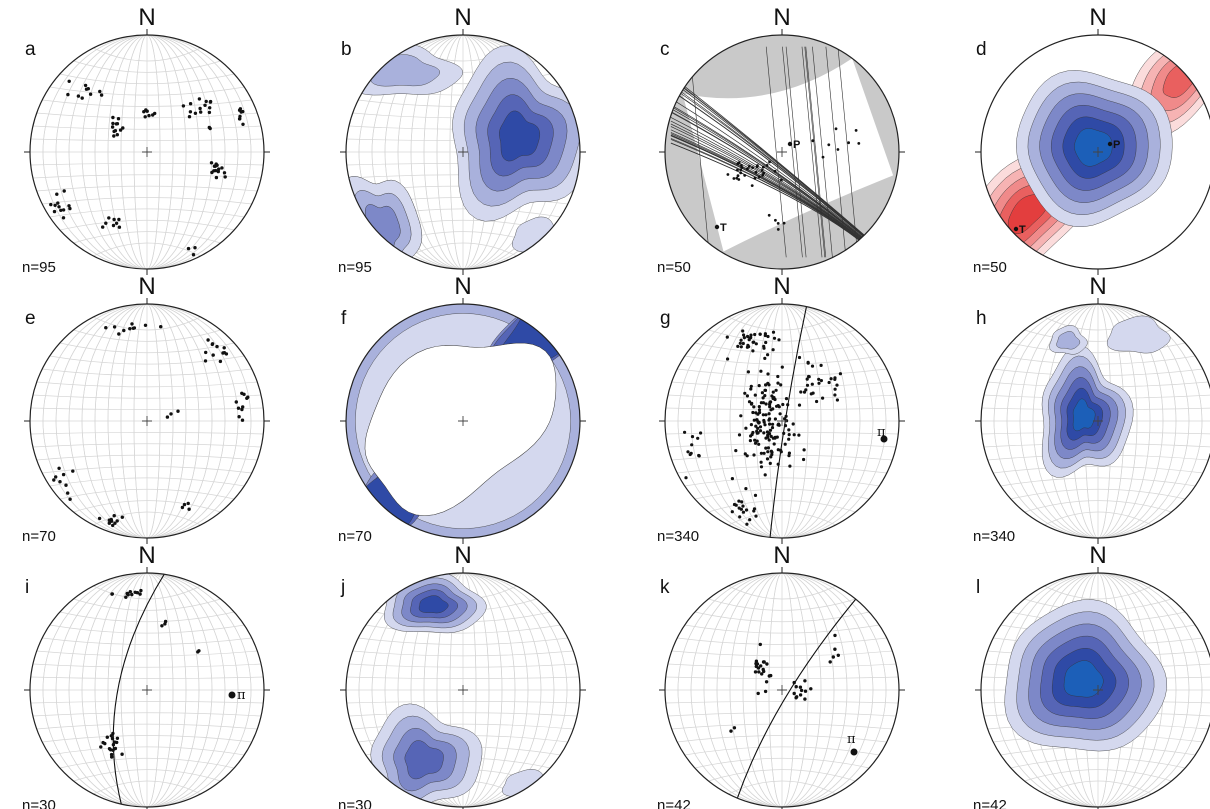 The width and height of the screenshot is (1210, 809). What do you see at coordinates (1022, 230) in the screenshot?
I see `axis-label-T: T` at bounding box center [1022, 230].